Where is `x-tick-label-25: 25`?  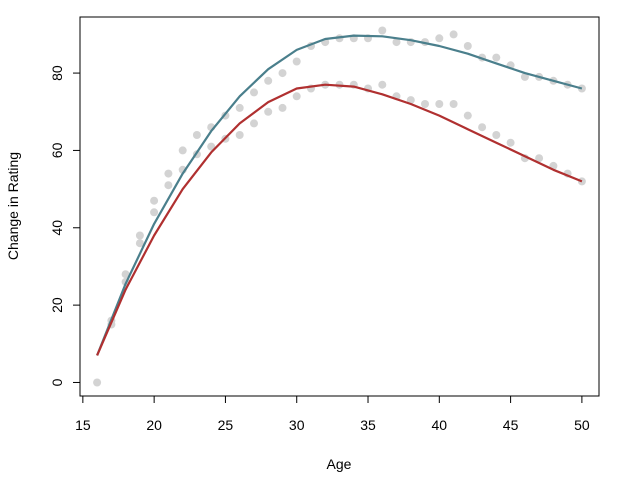
x-tick-label-25: 25 is located at coordinates (226, 425).